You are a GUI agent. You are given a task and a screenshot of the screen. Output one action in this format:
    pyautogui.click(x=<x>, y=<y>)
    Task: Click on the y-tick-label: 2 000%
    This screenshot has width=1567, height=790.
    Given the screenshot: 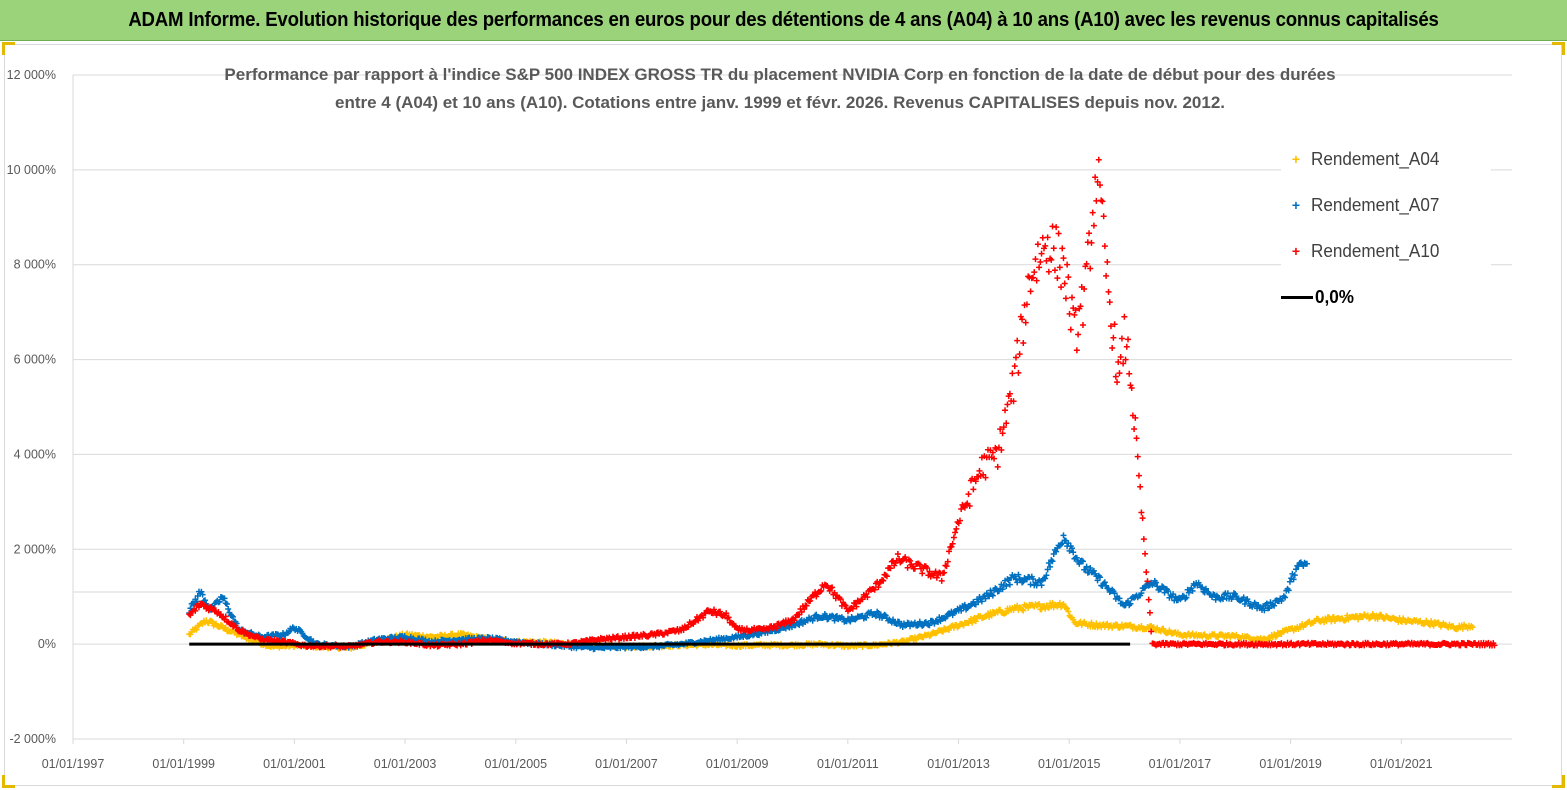 What is the action you would take?
    pyautogui.click(x=35, y=549)
    